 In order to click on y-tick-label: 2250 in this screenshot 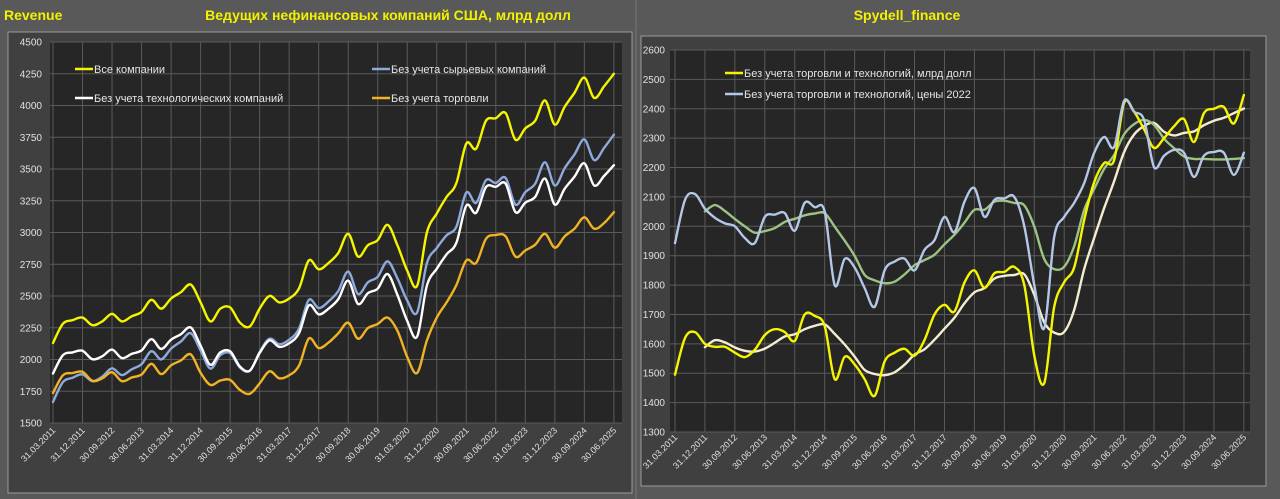, I will do `click(31, 328)`.